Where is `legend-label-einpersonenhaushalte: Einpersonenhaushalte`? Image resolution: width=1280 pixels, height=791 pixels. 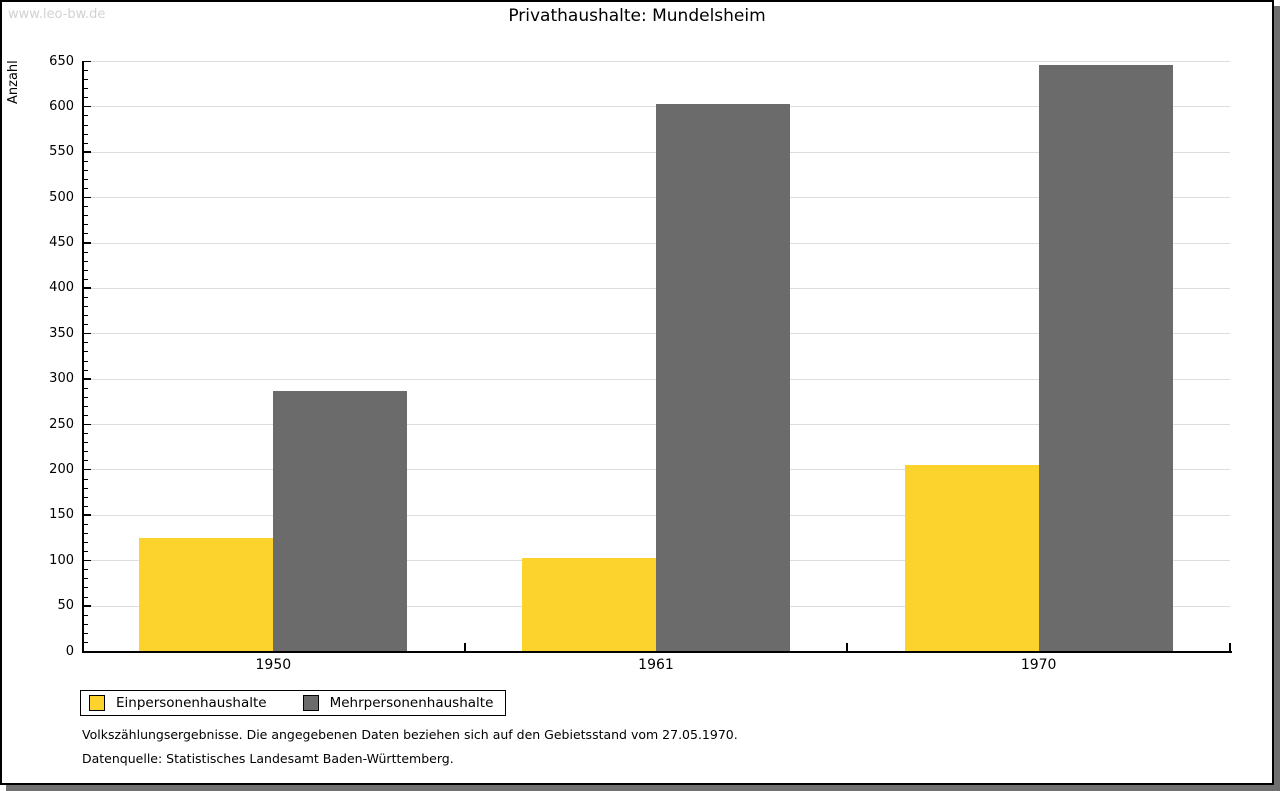 legend-label-einpersonenhaushalte: Einpersonenhaushalte is located at coordinates (191, 703).